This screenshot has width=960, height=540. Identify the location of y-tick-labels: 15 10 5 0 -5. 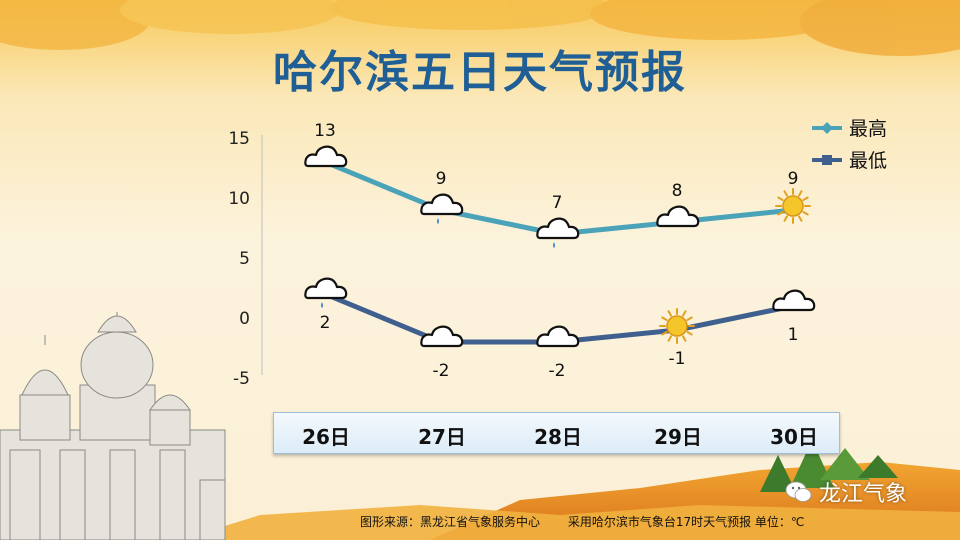
(239, 259).